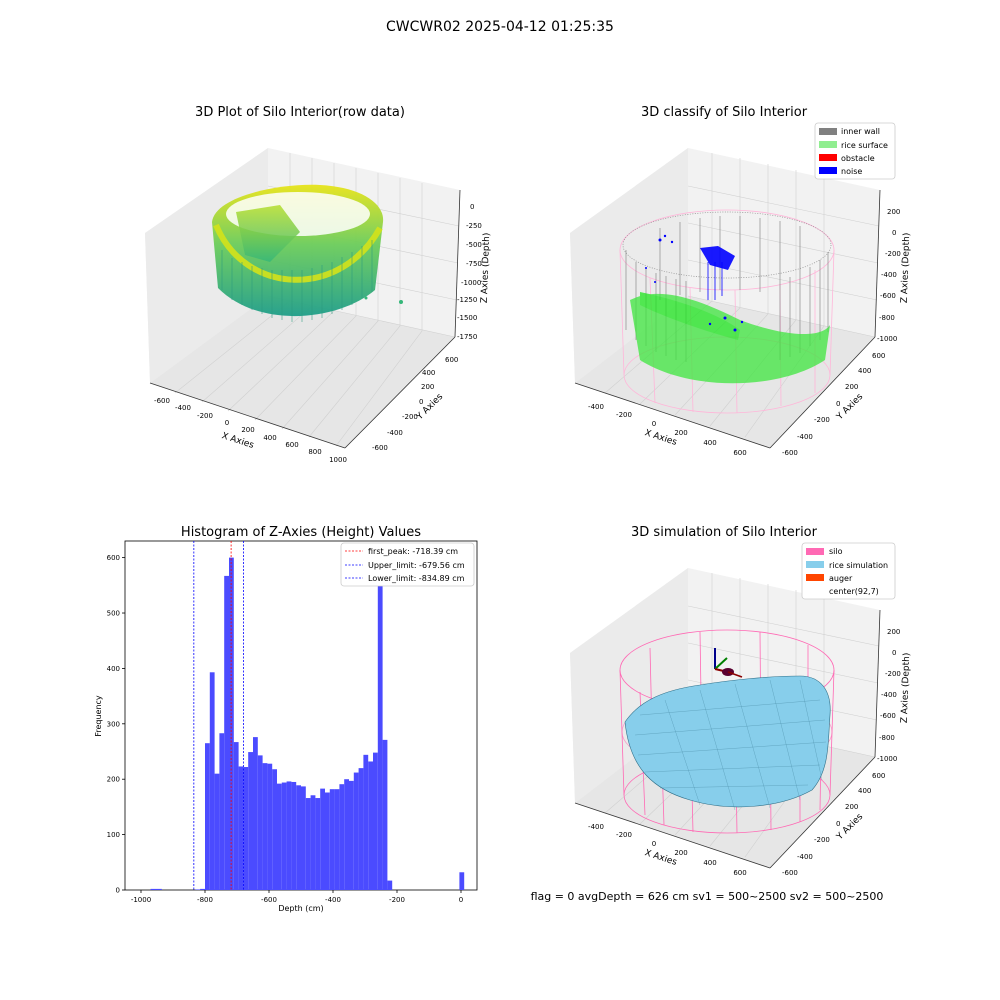 The height and width of the screenshot is (1000, 1000). I want to click on simulation-z-axis-line, so click(877, 683).